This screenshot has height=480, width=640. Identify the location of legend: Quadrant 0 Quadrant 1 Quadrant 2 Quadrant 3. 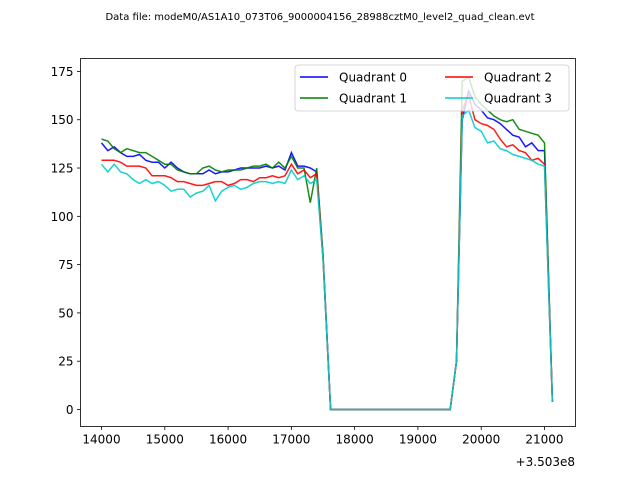
(432, 88).